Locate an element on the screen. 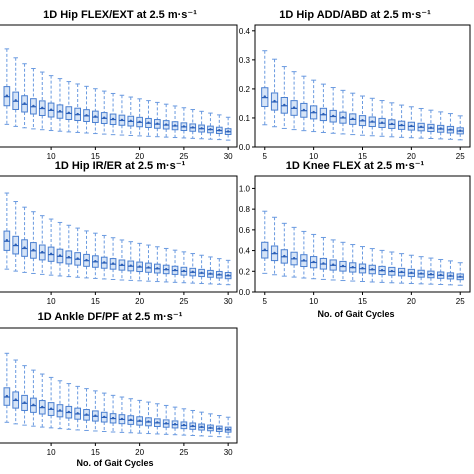 Image resolution: width=474 pixels, height=474 pixels. x-tick-label: 15 is located at coordinates (362, 301).